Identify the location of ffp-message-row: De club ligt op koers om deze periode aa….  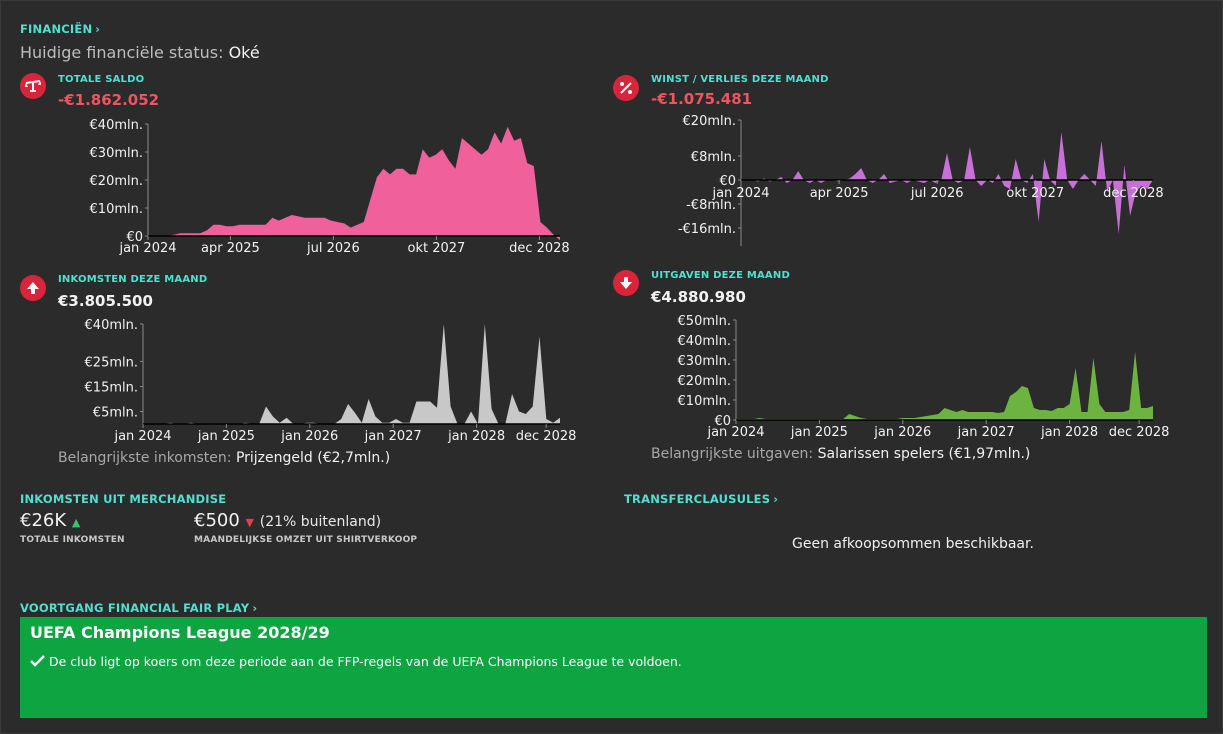
(356, 661).